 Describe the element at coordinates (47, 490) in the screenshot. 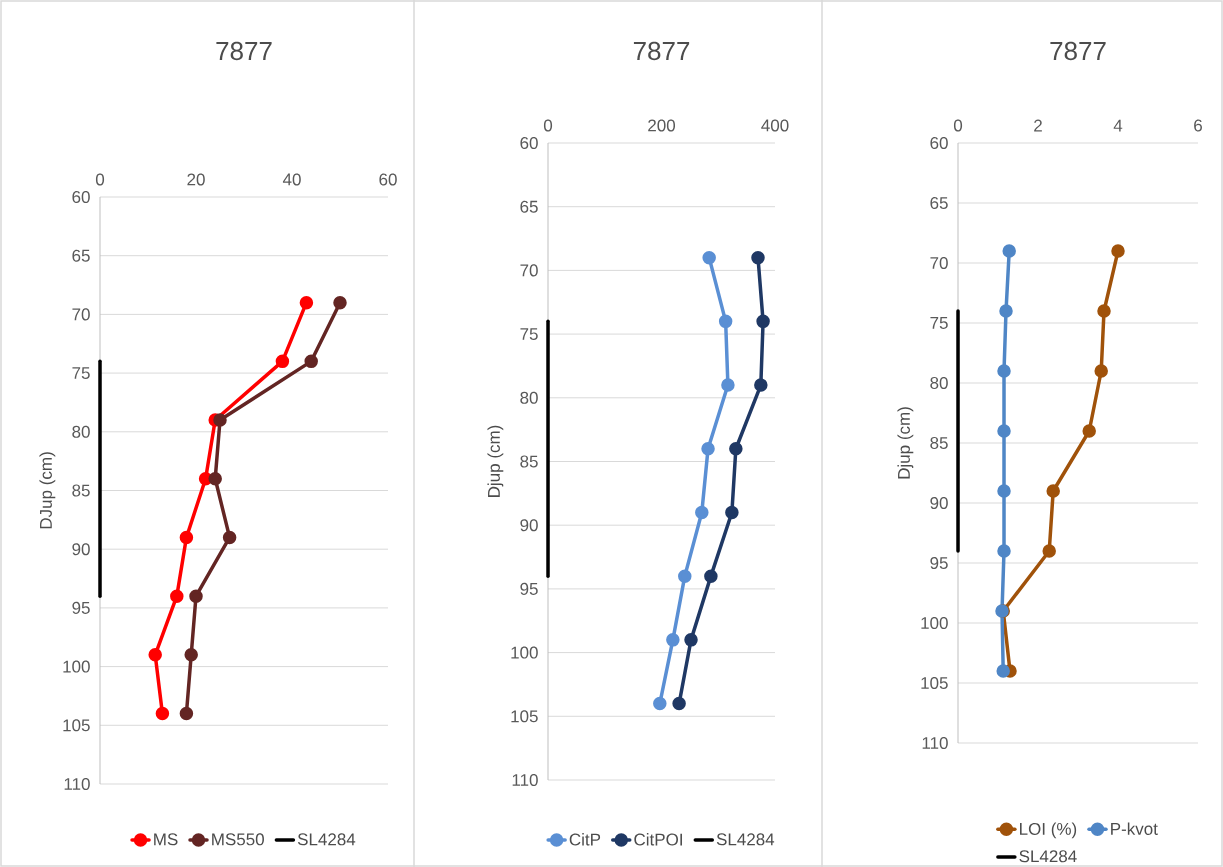

I see `y-axis-title: DJup (cm)` at that location.